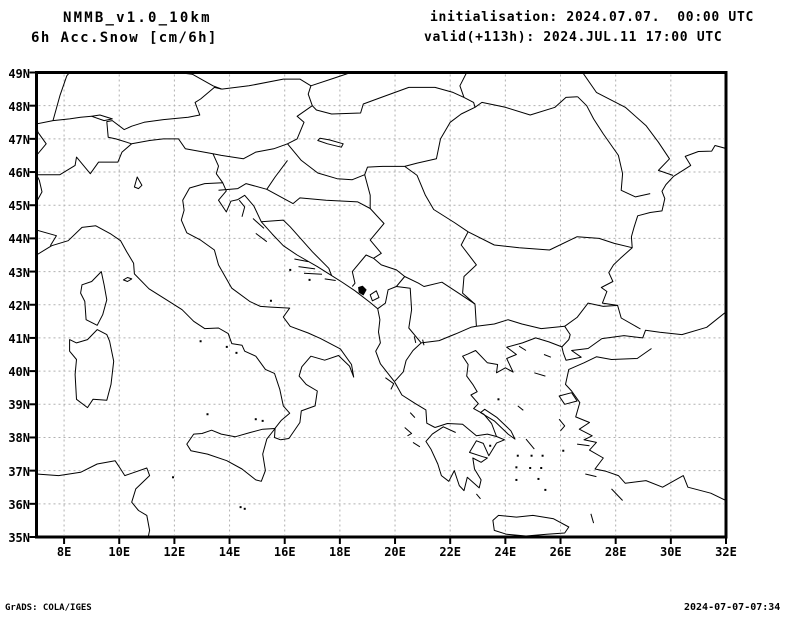  Describe the element at coordinates (550, 241) in the screenshot. I see `border-ro-bg` at that location.